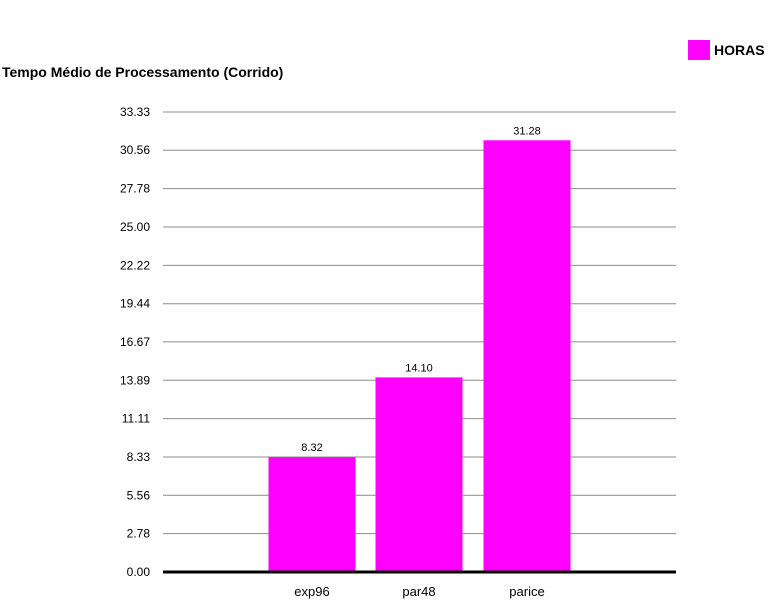 The image size is (768, 600). I want to click on y-tick-label: 25.00, so click(135, 227).